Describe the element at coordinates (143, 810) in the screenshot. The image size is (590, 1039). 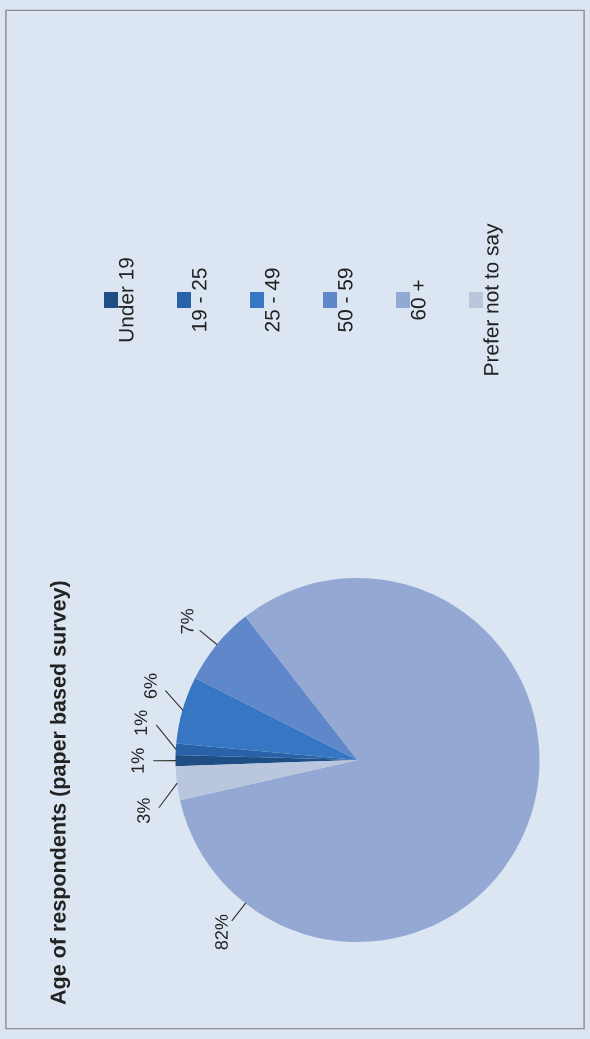
I see `data-label: 3%` at that location.